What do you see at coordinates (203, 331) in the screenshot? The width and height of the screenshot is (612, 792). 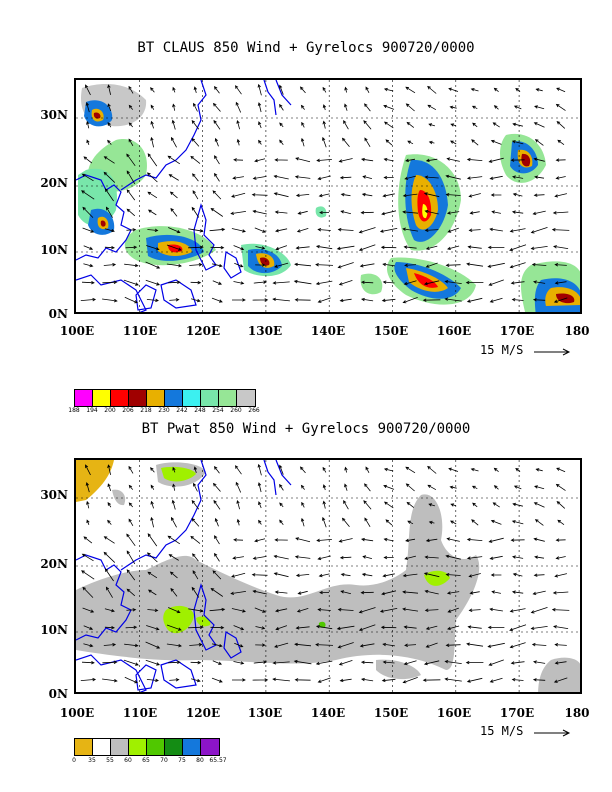 I see `p1-lon-120e: 120E` at bounding box center [203, 331].